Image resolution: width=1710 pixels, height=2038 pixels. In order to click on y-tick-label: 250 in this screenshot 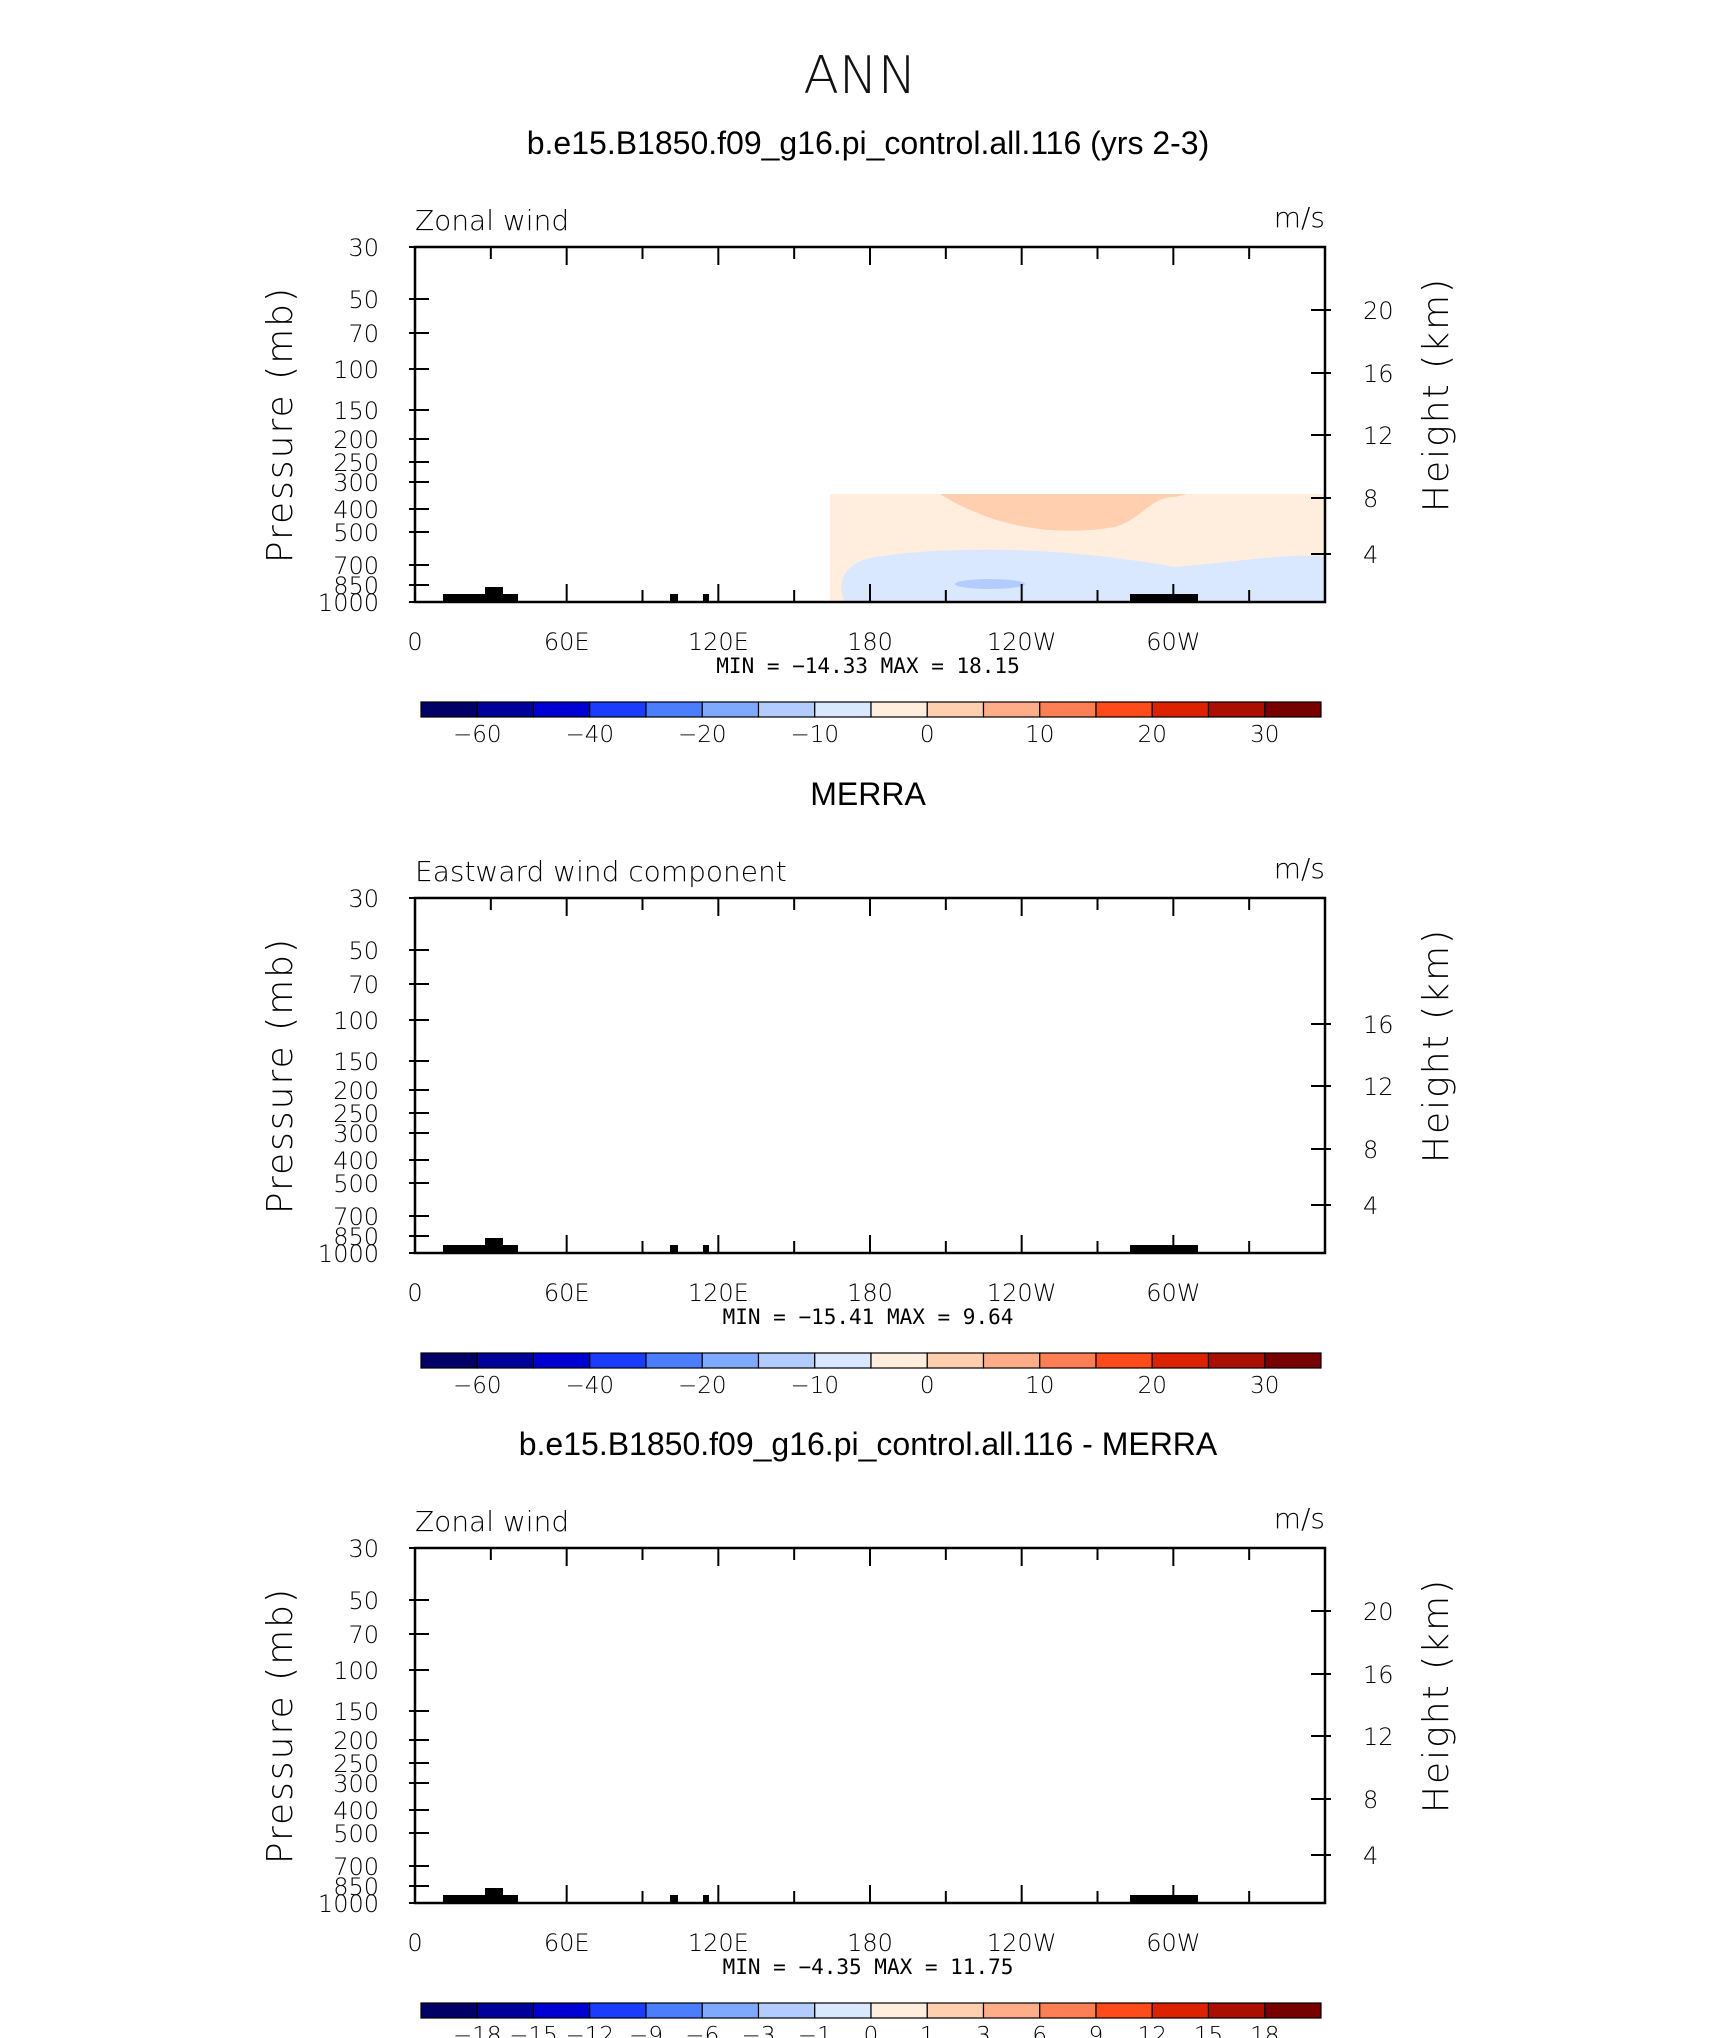, I will do `click(356, 1114)`.